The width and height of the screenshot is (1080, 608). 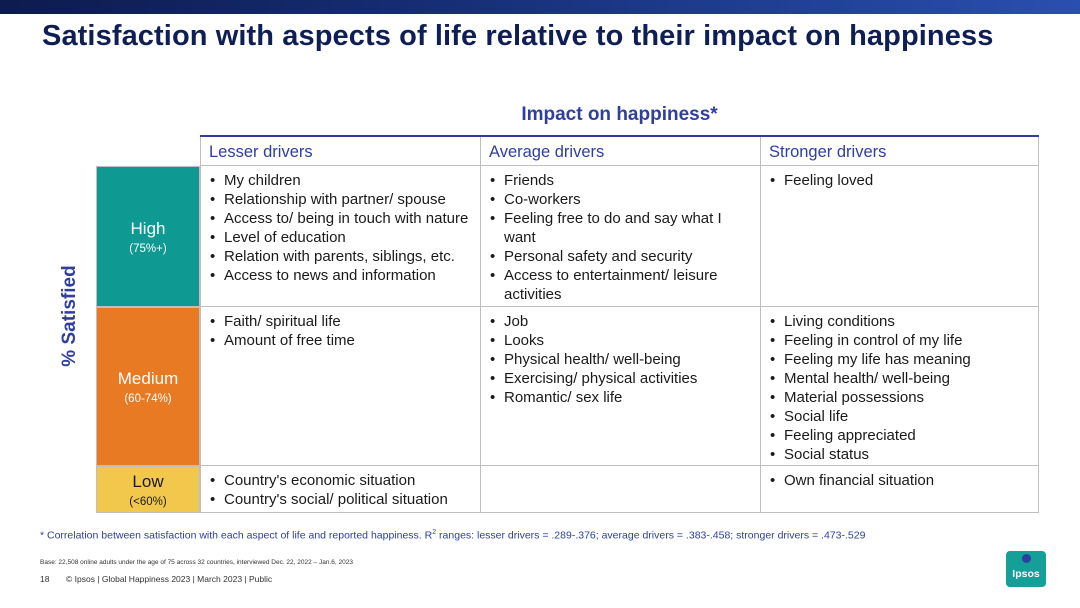 What do you see at coordinates (900, 359) in the screenshot?
I see `list-item: Feeling my life has meaning` at bounding box center [900, 359].